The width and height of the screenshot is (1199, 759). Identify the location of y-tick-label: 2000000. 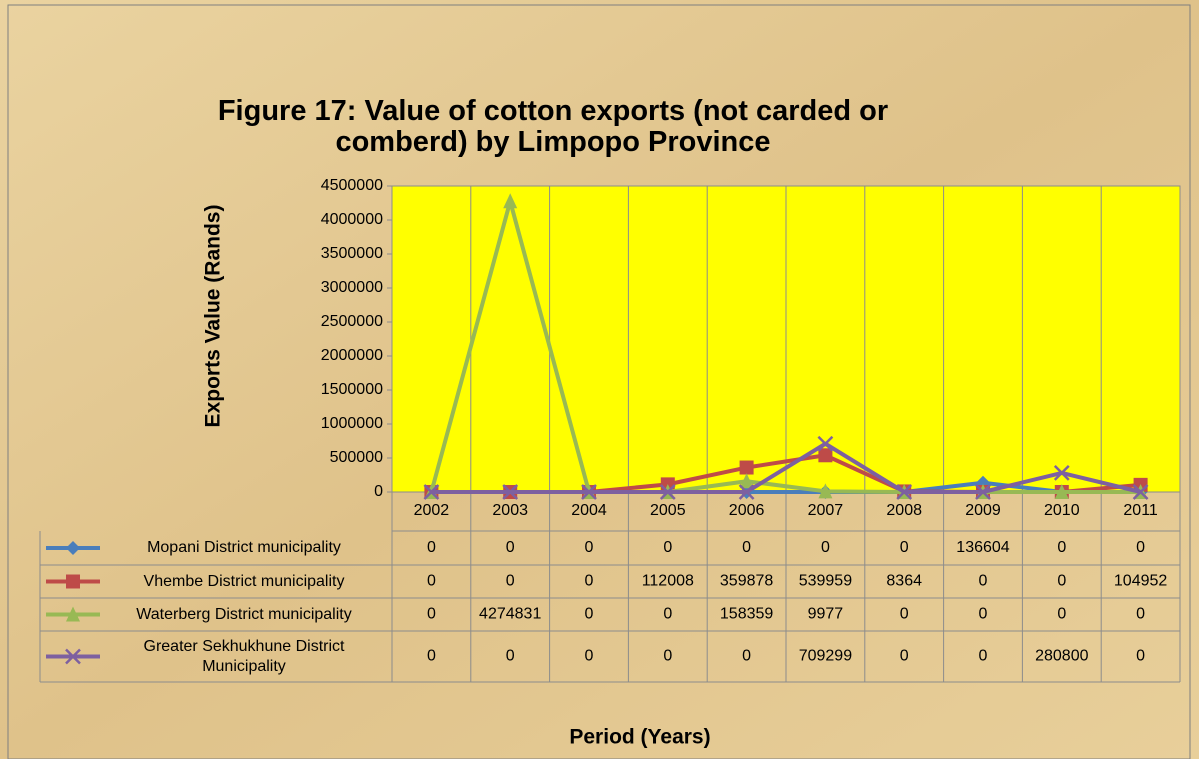
(352, 355).